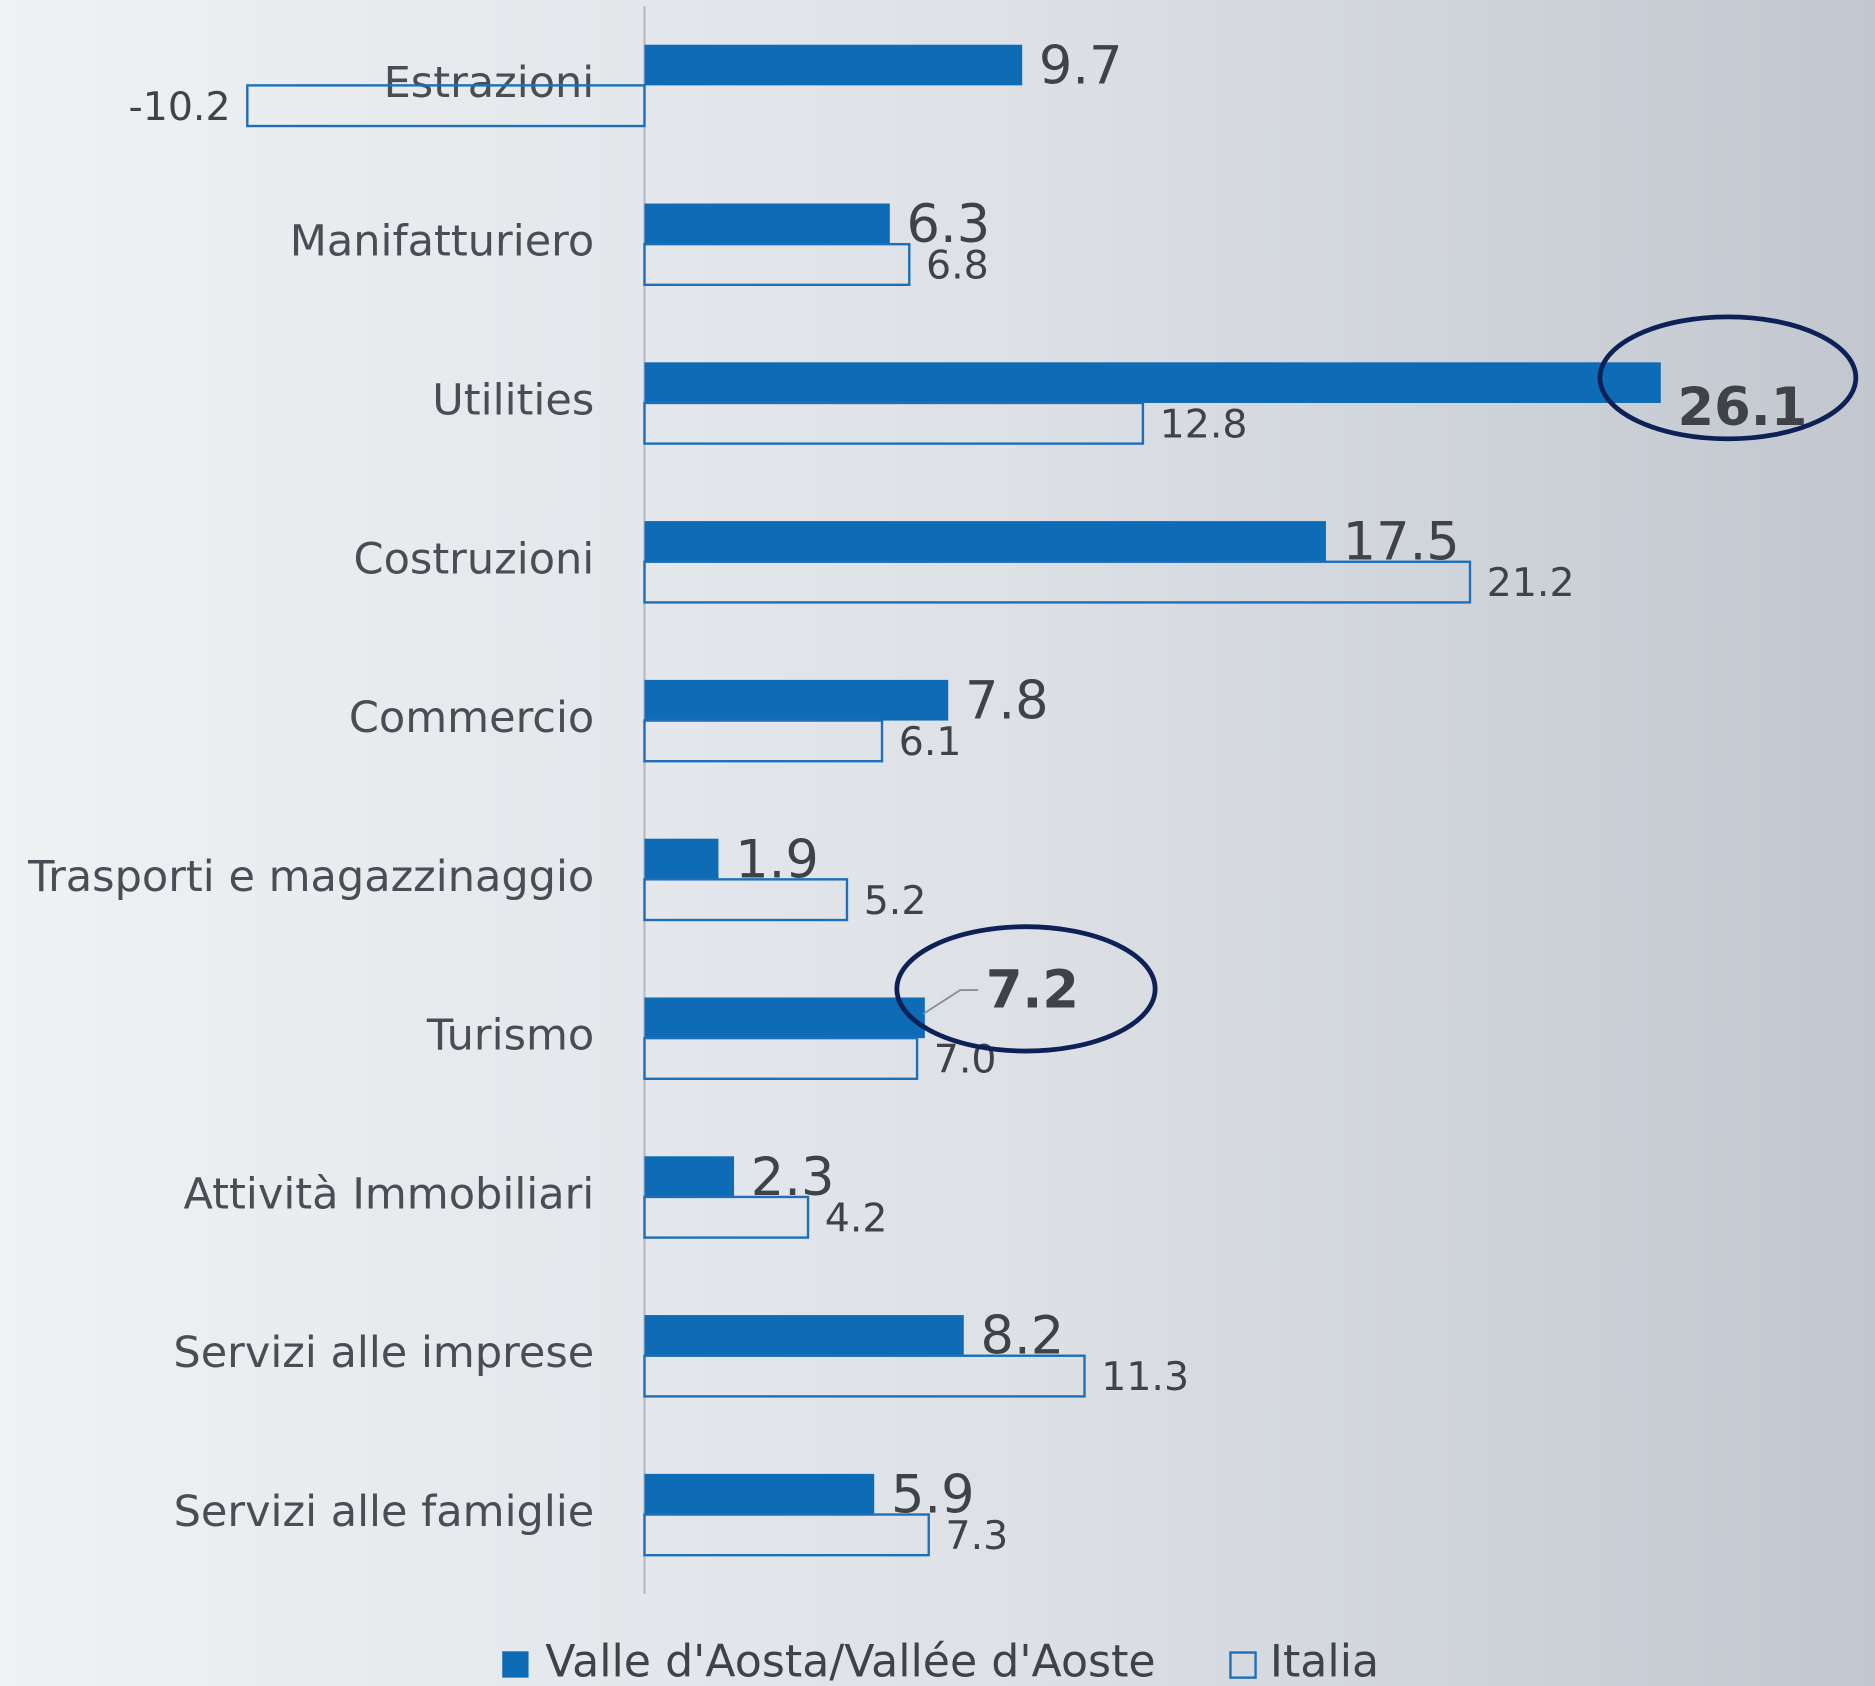  What do you see at coordinates (957, 266) in the screenshot?
I see `data-label: 6.8` at bounding box center [957, 266].